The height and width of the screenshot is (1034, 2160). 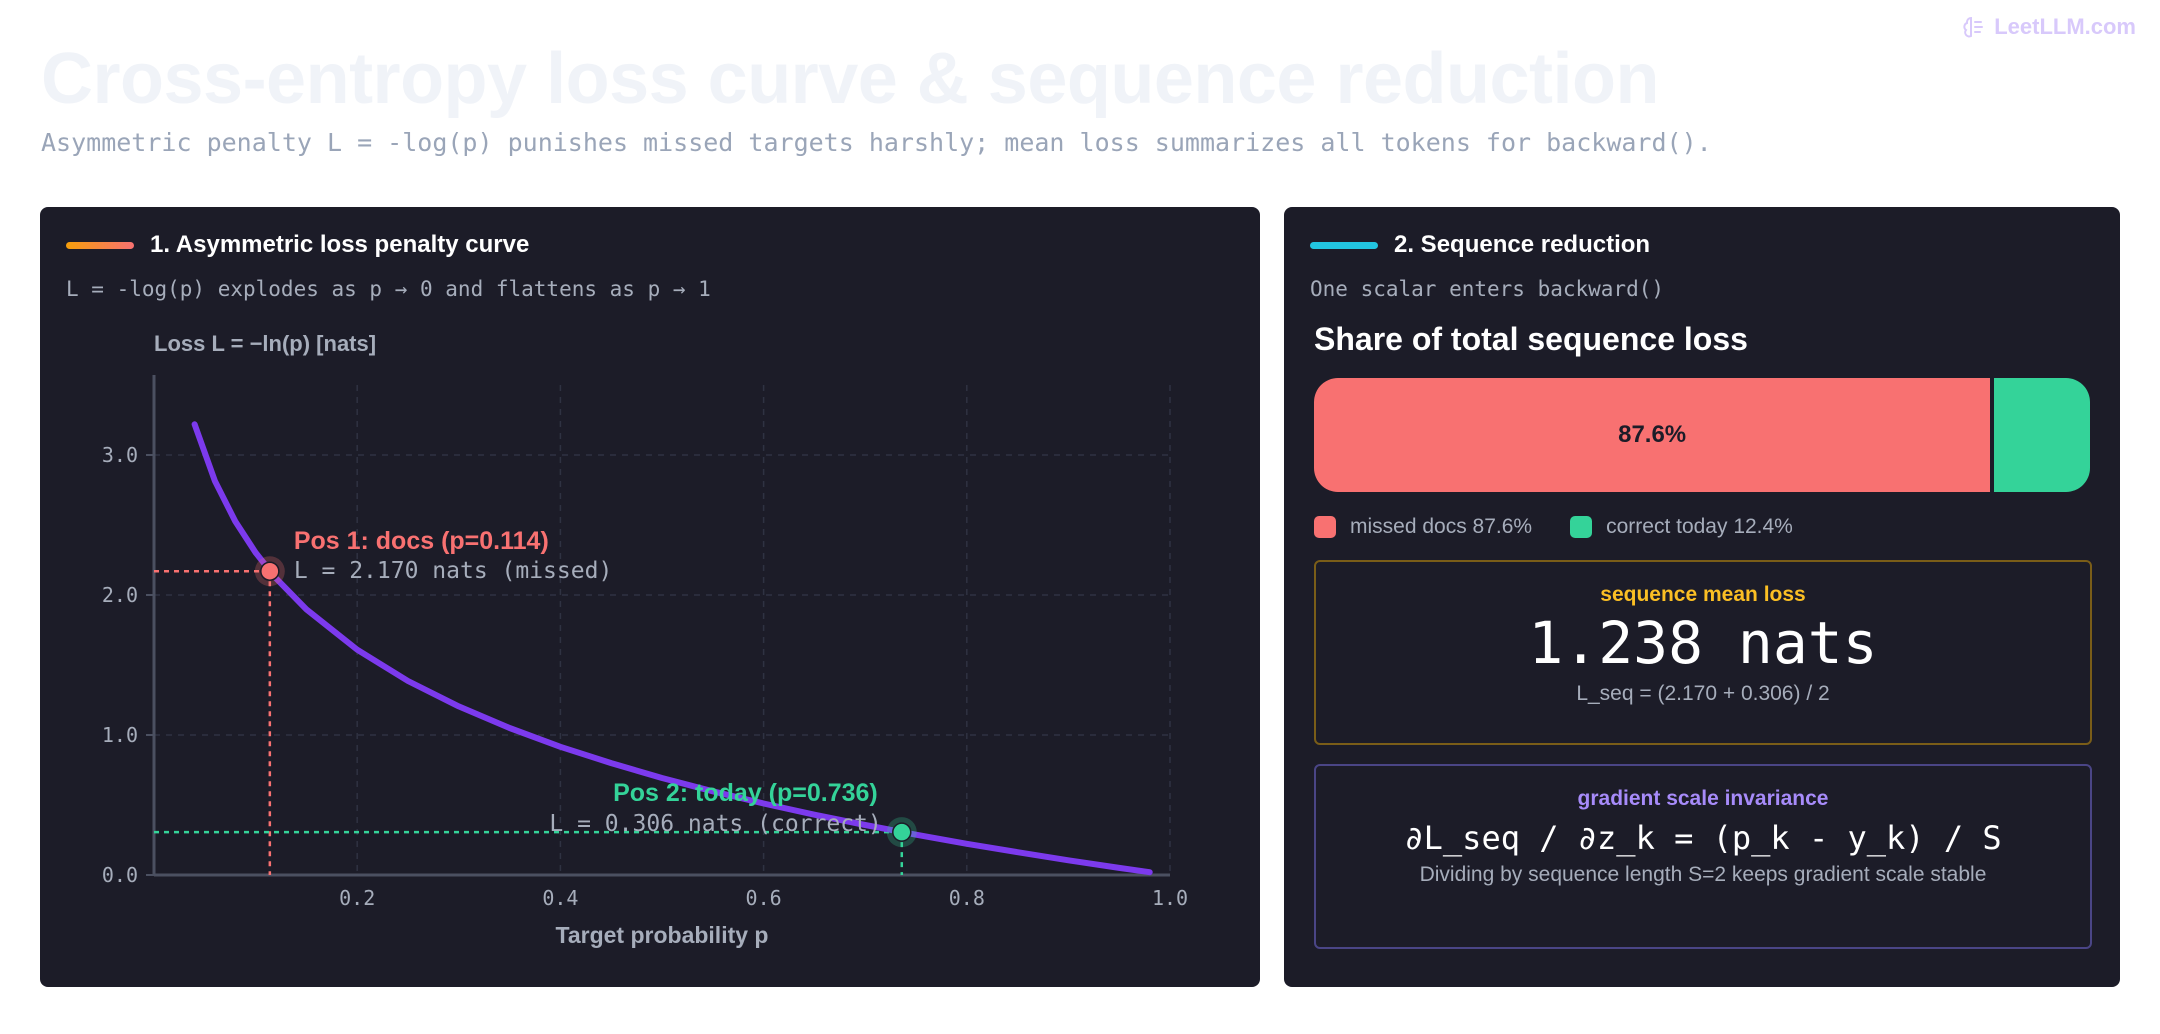 I want to click on loss-curve-heading-text: 1. Asymmetric loss penalty curve, so click(x=340, y=244).